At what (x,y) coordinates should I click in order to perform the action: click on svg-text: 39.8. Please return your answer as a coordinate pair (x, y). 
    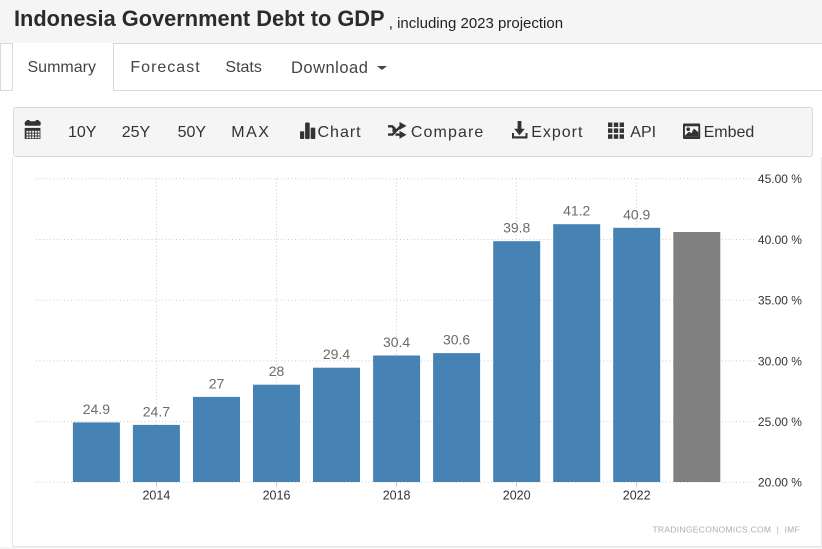
    Looking at the image, I should click on (516, 228).